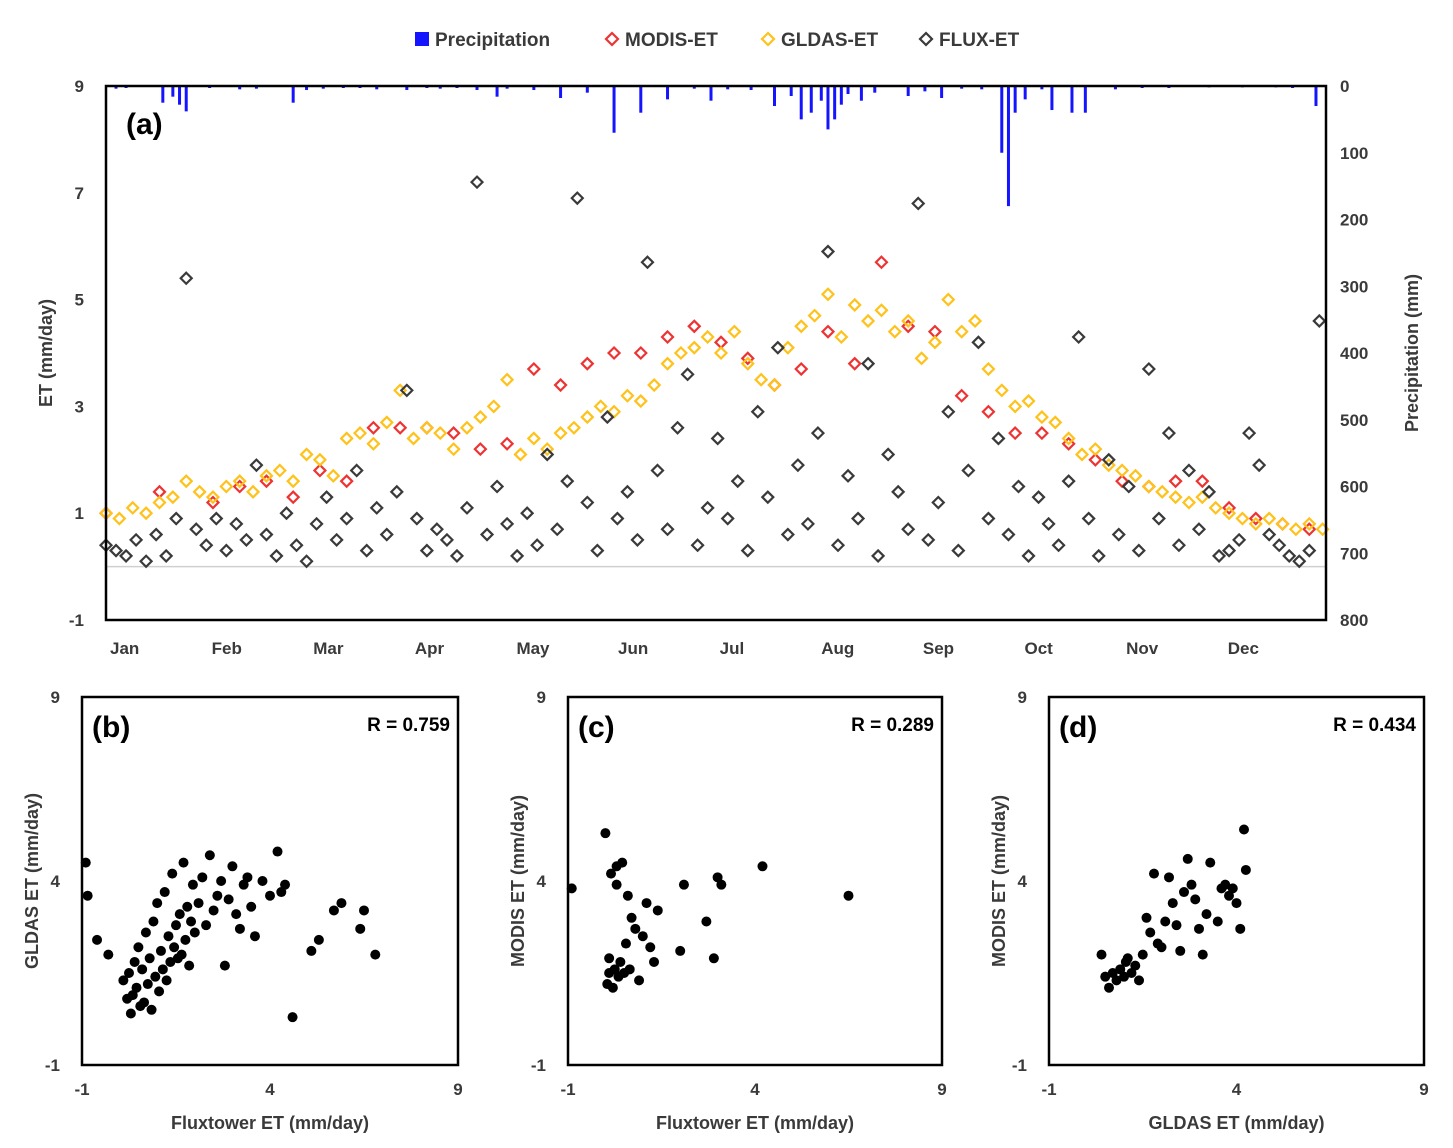 The width and height of the screenshot is (1453, 1148). Describe the element at coordinates (892, 725) in the screenshot. I see `r-value: R = 0.289` at that location.